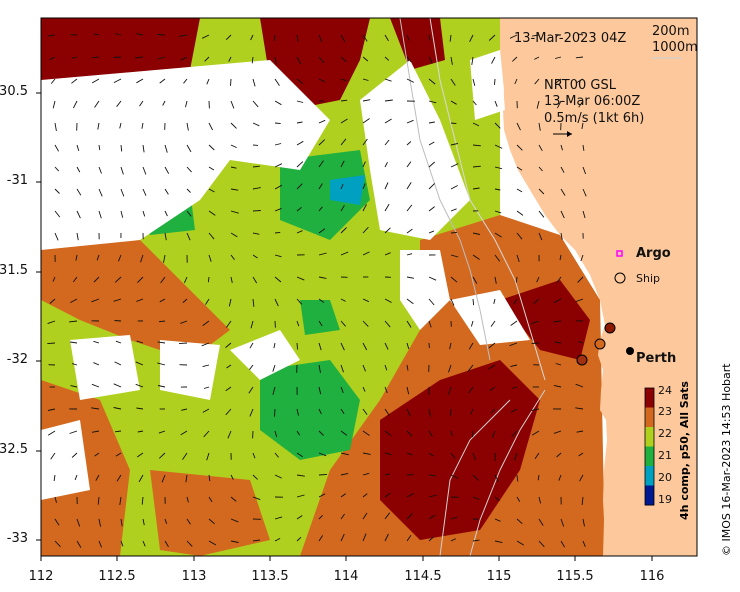  I want to click on contour-1000m-label: 1000m, so click(675, 47).